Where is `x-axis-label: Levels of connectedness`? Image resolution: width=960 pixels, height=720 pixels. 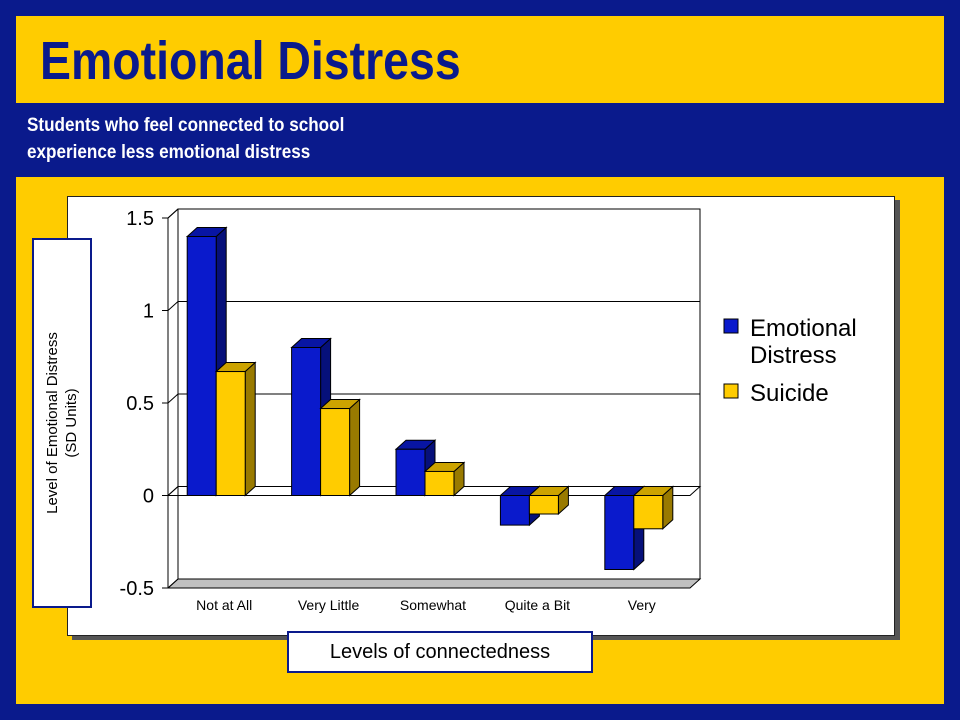
x-axis-label: Levels of connectedness is located at coordinates (440, 652).